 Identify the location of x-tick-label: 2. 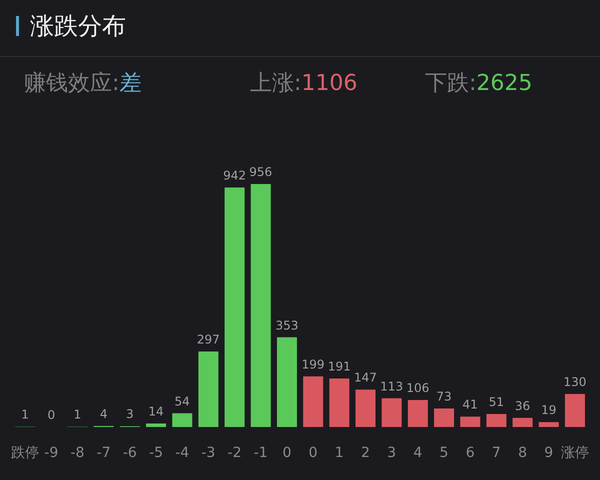
(365, 452).